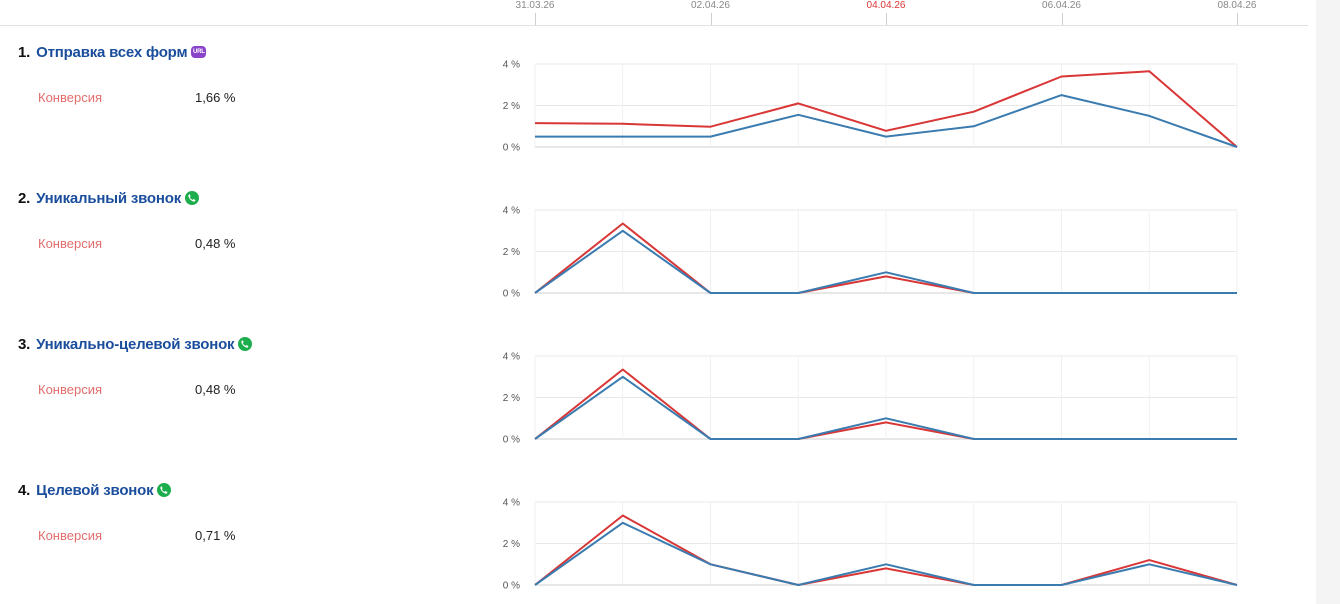 The image size is (1340, 604). Describe the element at coordinates (535, 5) in the screenshot. I see `date-axis-label: 31.03.26` at that location.